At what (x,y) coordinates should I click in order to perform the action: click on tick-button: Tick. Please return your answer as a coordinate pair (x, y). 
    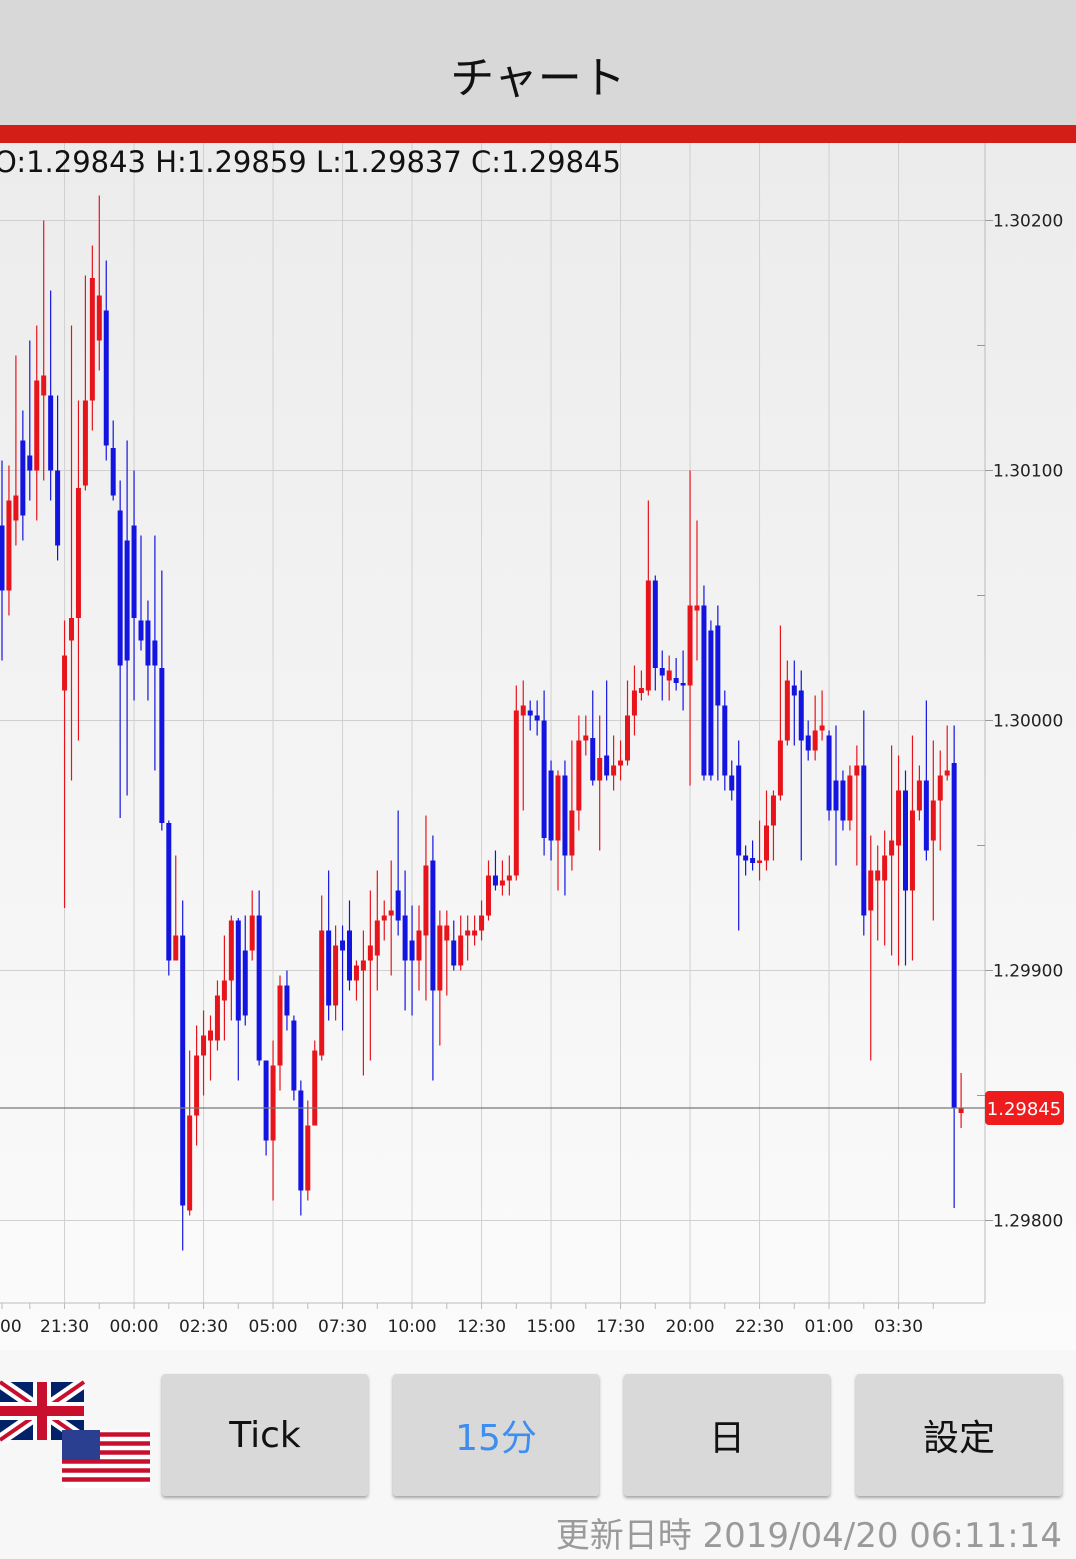
    Looking at the image, I should click on (265, 1435).